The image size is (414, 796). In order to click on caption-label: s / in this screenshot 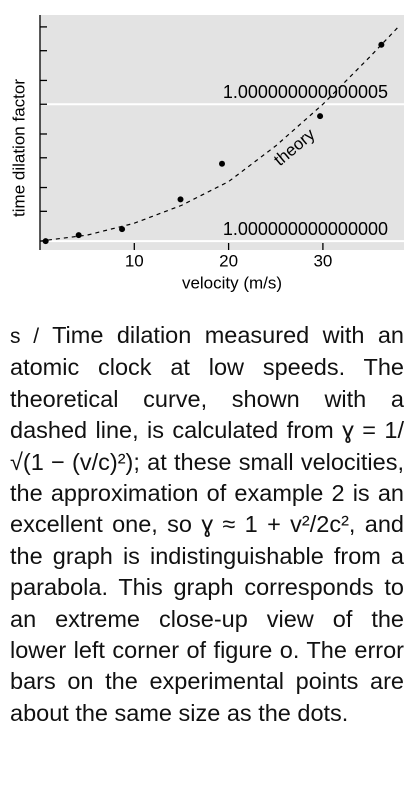, I will do `click(25, 336)`.